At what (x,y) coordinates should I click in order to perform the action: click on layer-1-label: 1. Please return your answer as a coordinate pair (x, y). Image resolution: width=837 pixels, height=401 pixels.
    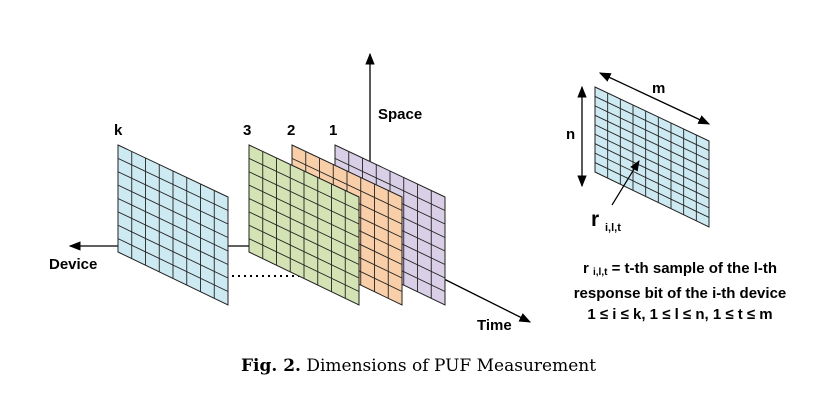
    Looking at the image, I should click on (333, 130).